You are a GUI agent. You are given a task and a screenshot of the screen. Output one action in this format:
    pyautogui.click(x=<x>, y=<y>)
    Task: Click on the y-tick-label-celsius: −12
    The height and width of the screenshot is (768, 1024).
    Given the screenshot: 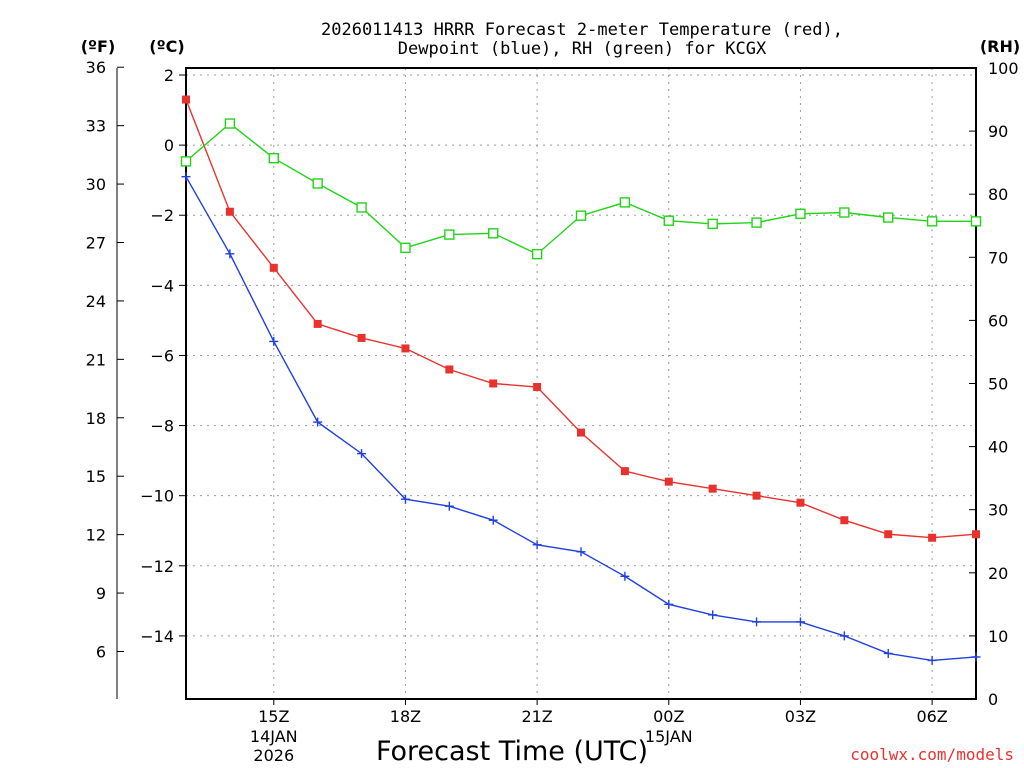 What is the action you would take?
    pyautogui.click(x=157, y=566)
    